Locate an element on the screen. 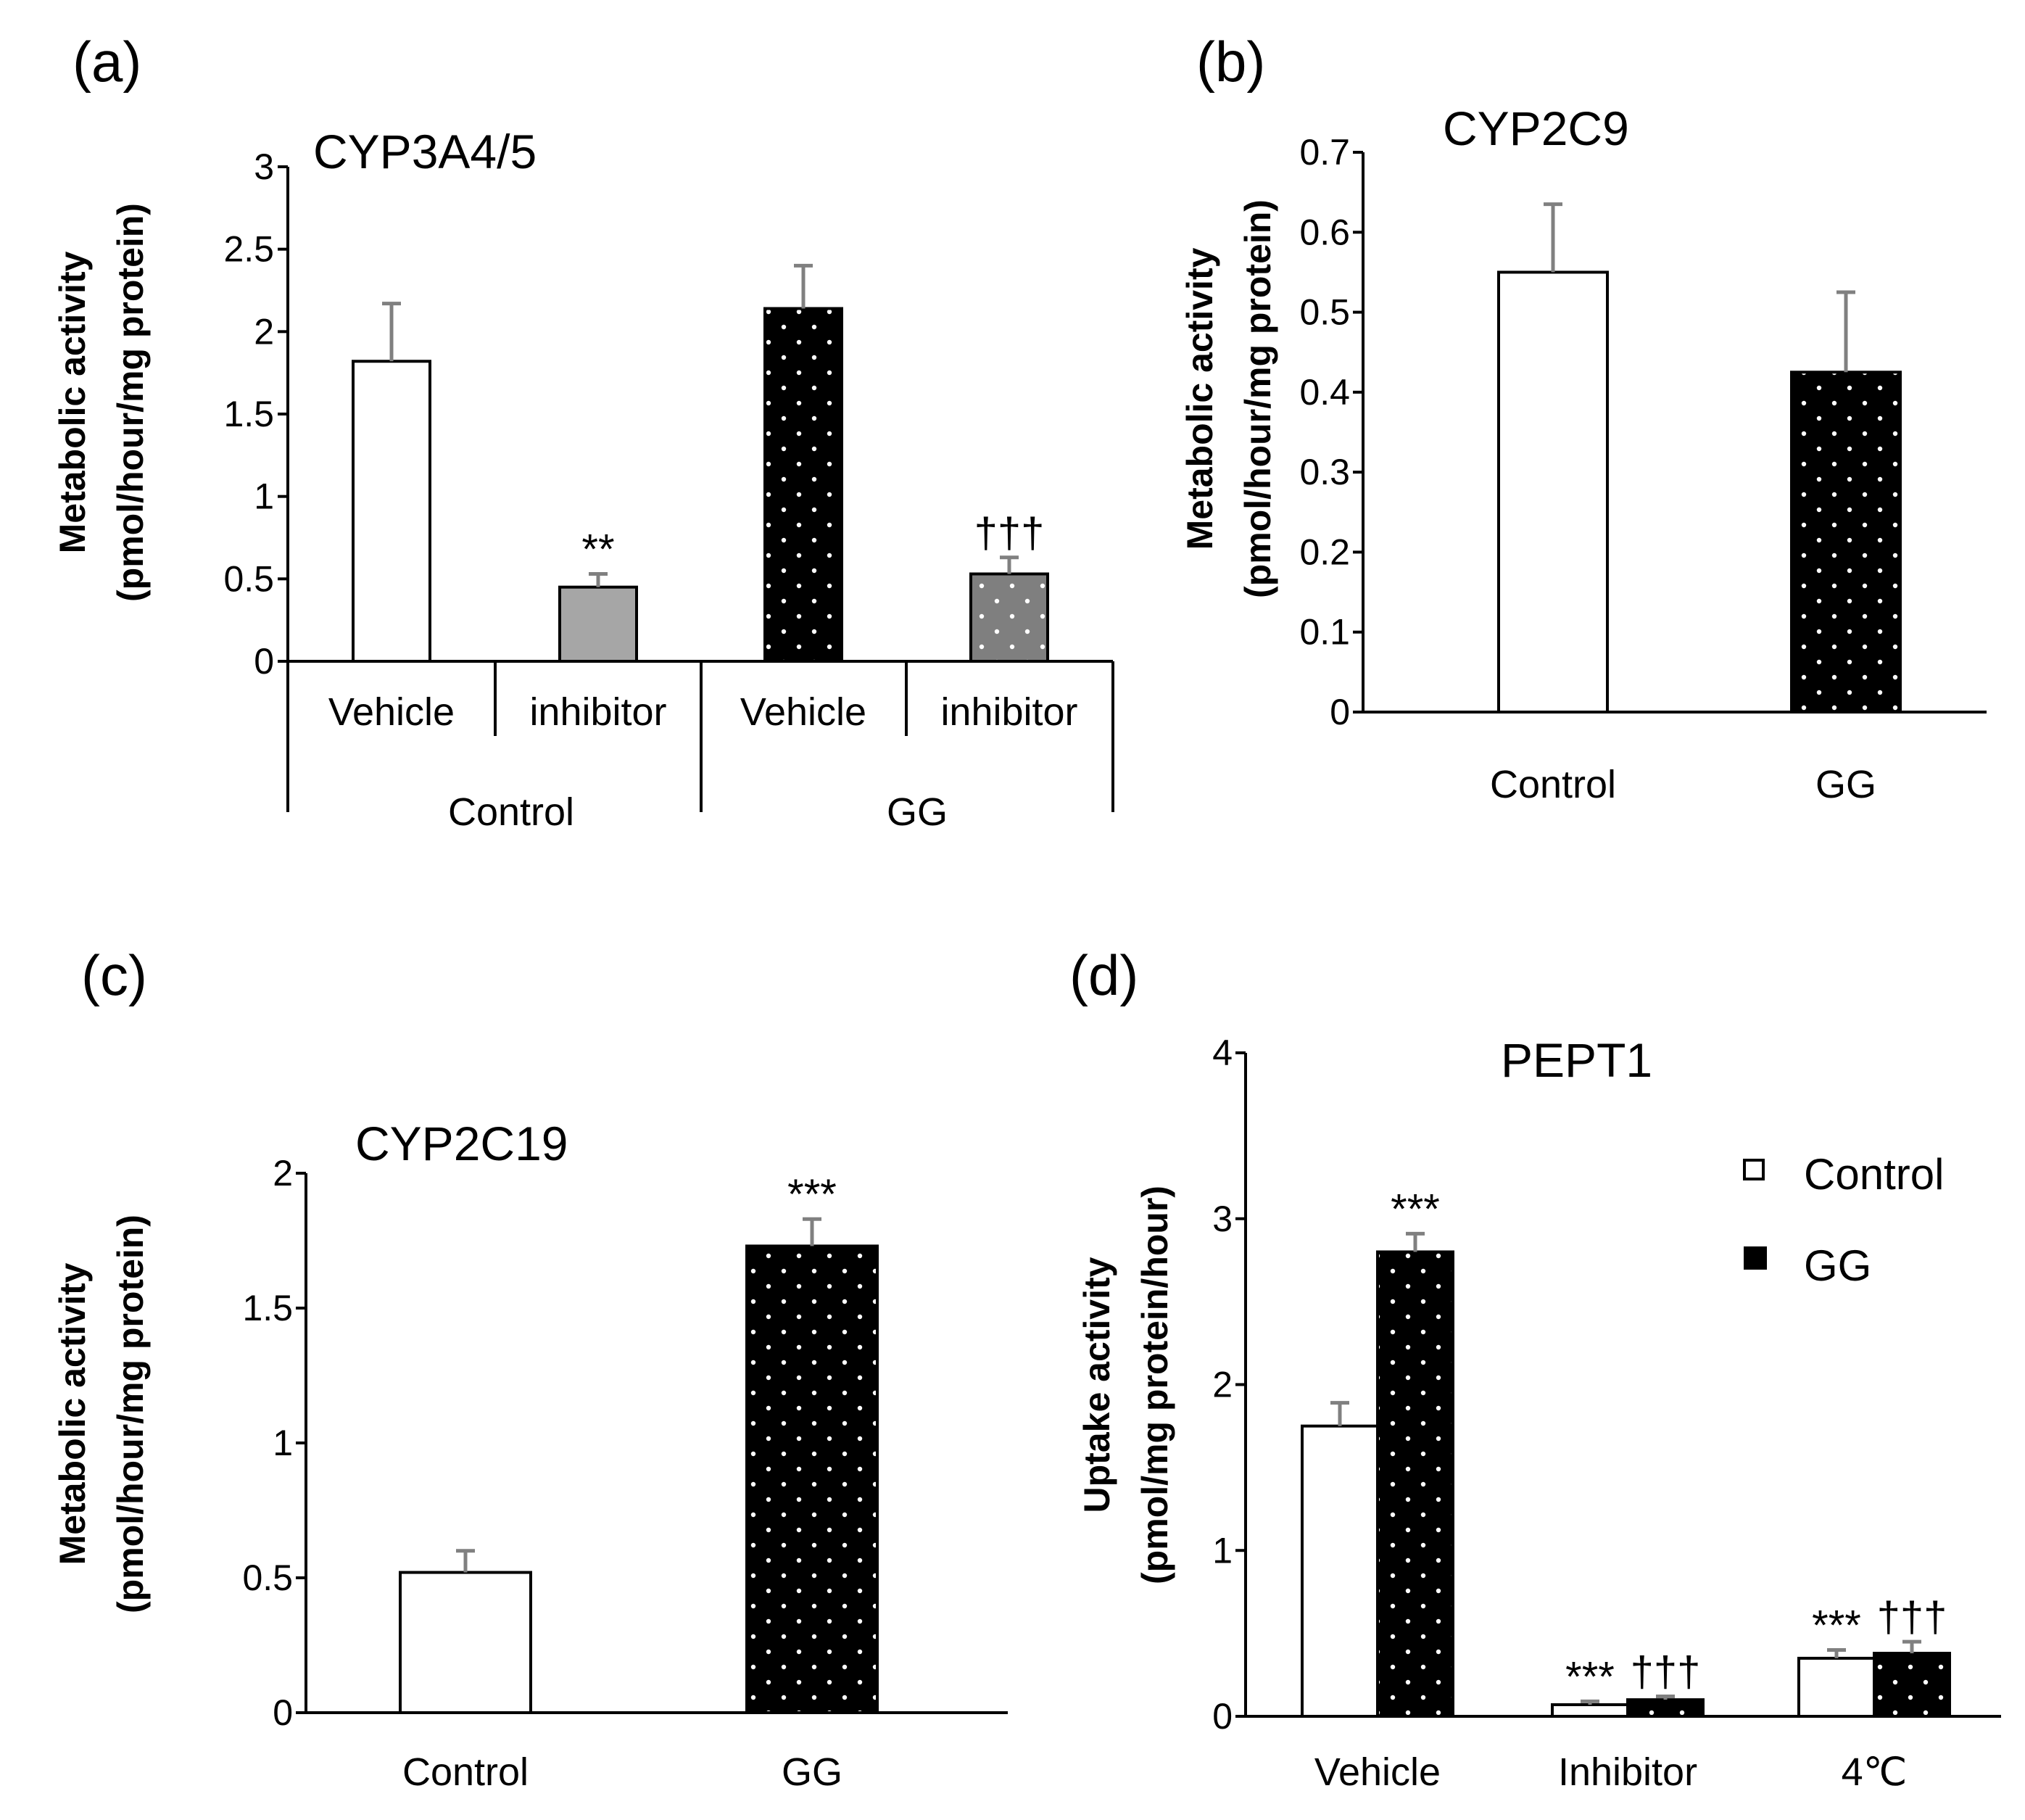  panel-a-ytick-label: 2.5 is located at coordinates (248, 249).